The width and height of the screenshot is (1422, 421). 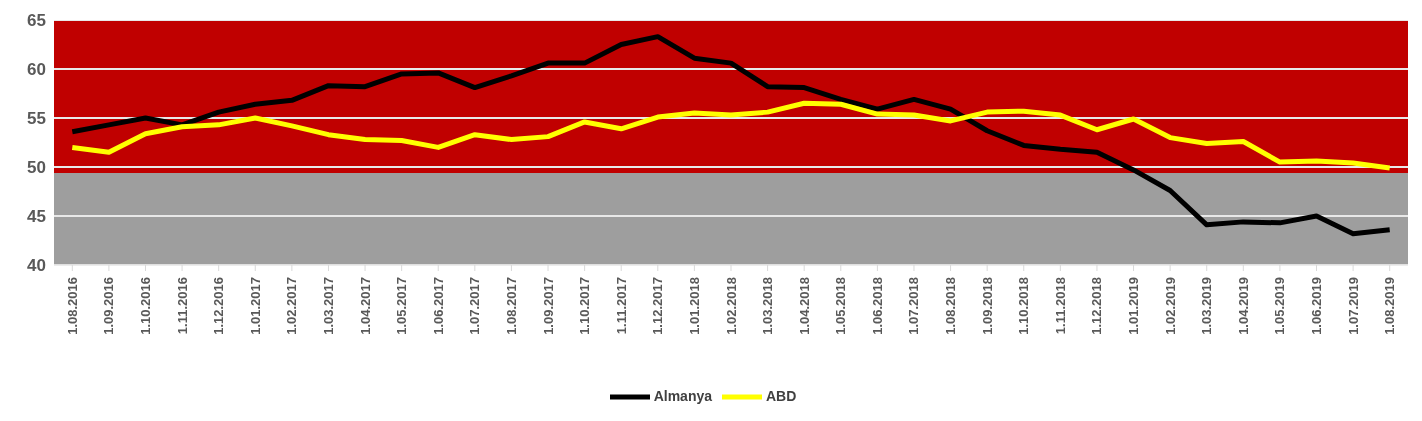 I want to click on x-tick-label: 1.02.2019, so click(x=1170, y=306).